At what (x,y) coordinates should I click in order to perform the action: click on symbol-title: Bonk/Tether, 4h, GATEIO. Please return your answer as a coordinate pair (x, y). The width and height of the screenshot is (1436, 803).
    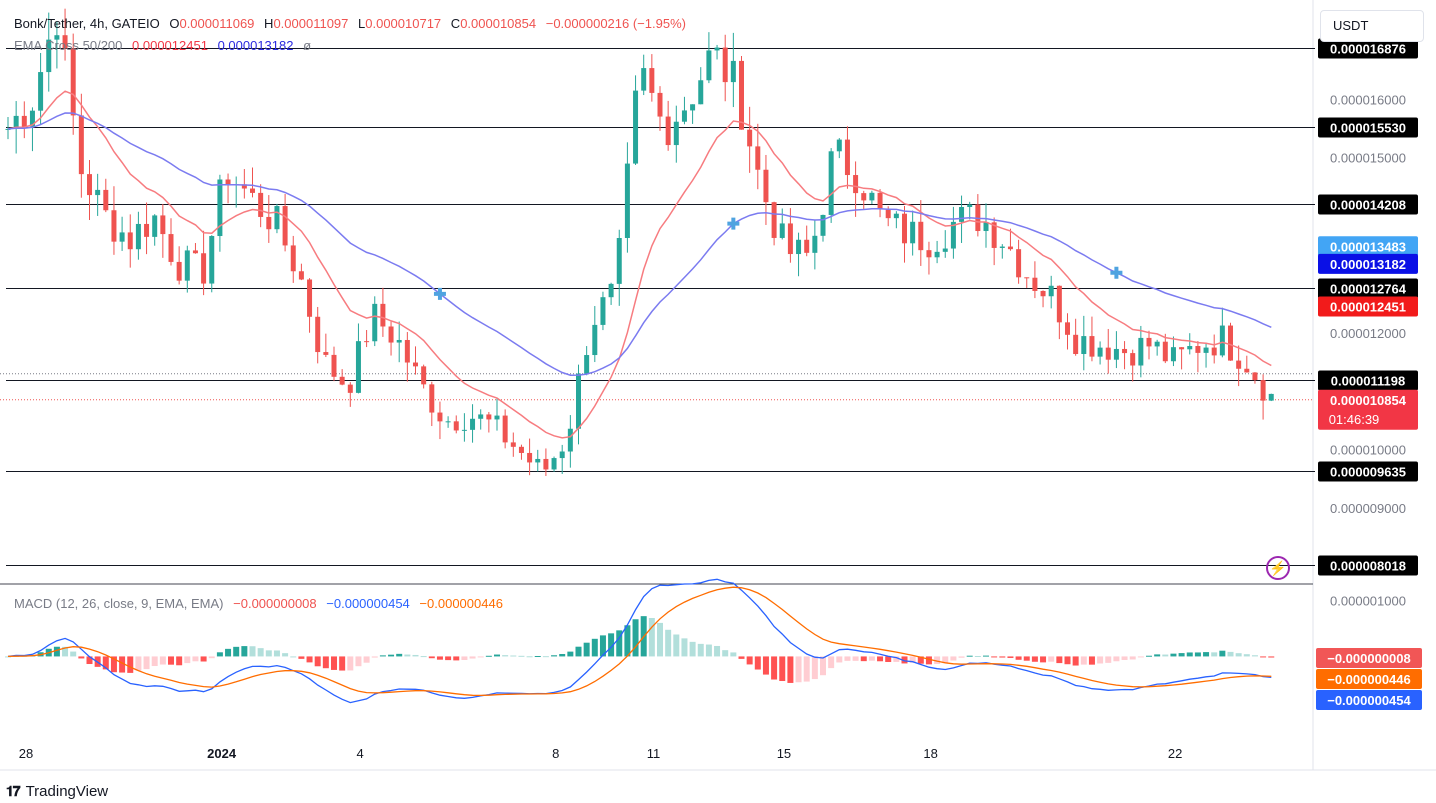
    Looking at the image, I should click on (87, 23).